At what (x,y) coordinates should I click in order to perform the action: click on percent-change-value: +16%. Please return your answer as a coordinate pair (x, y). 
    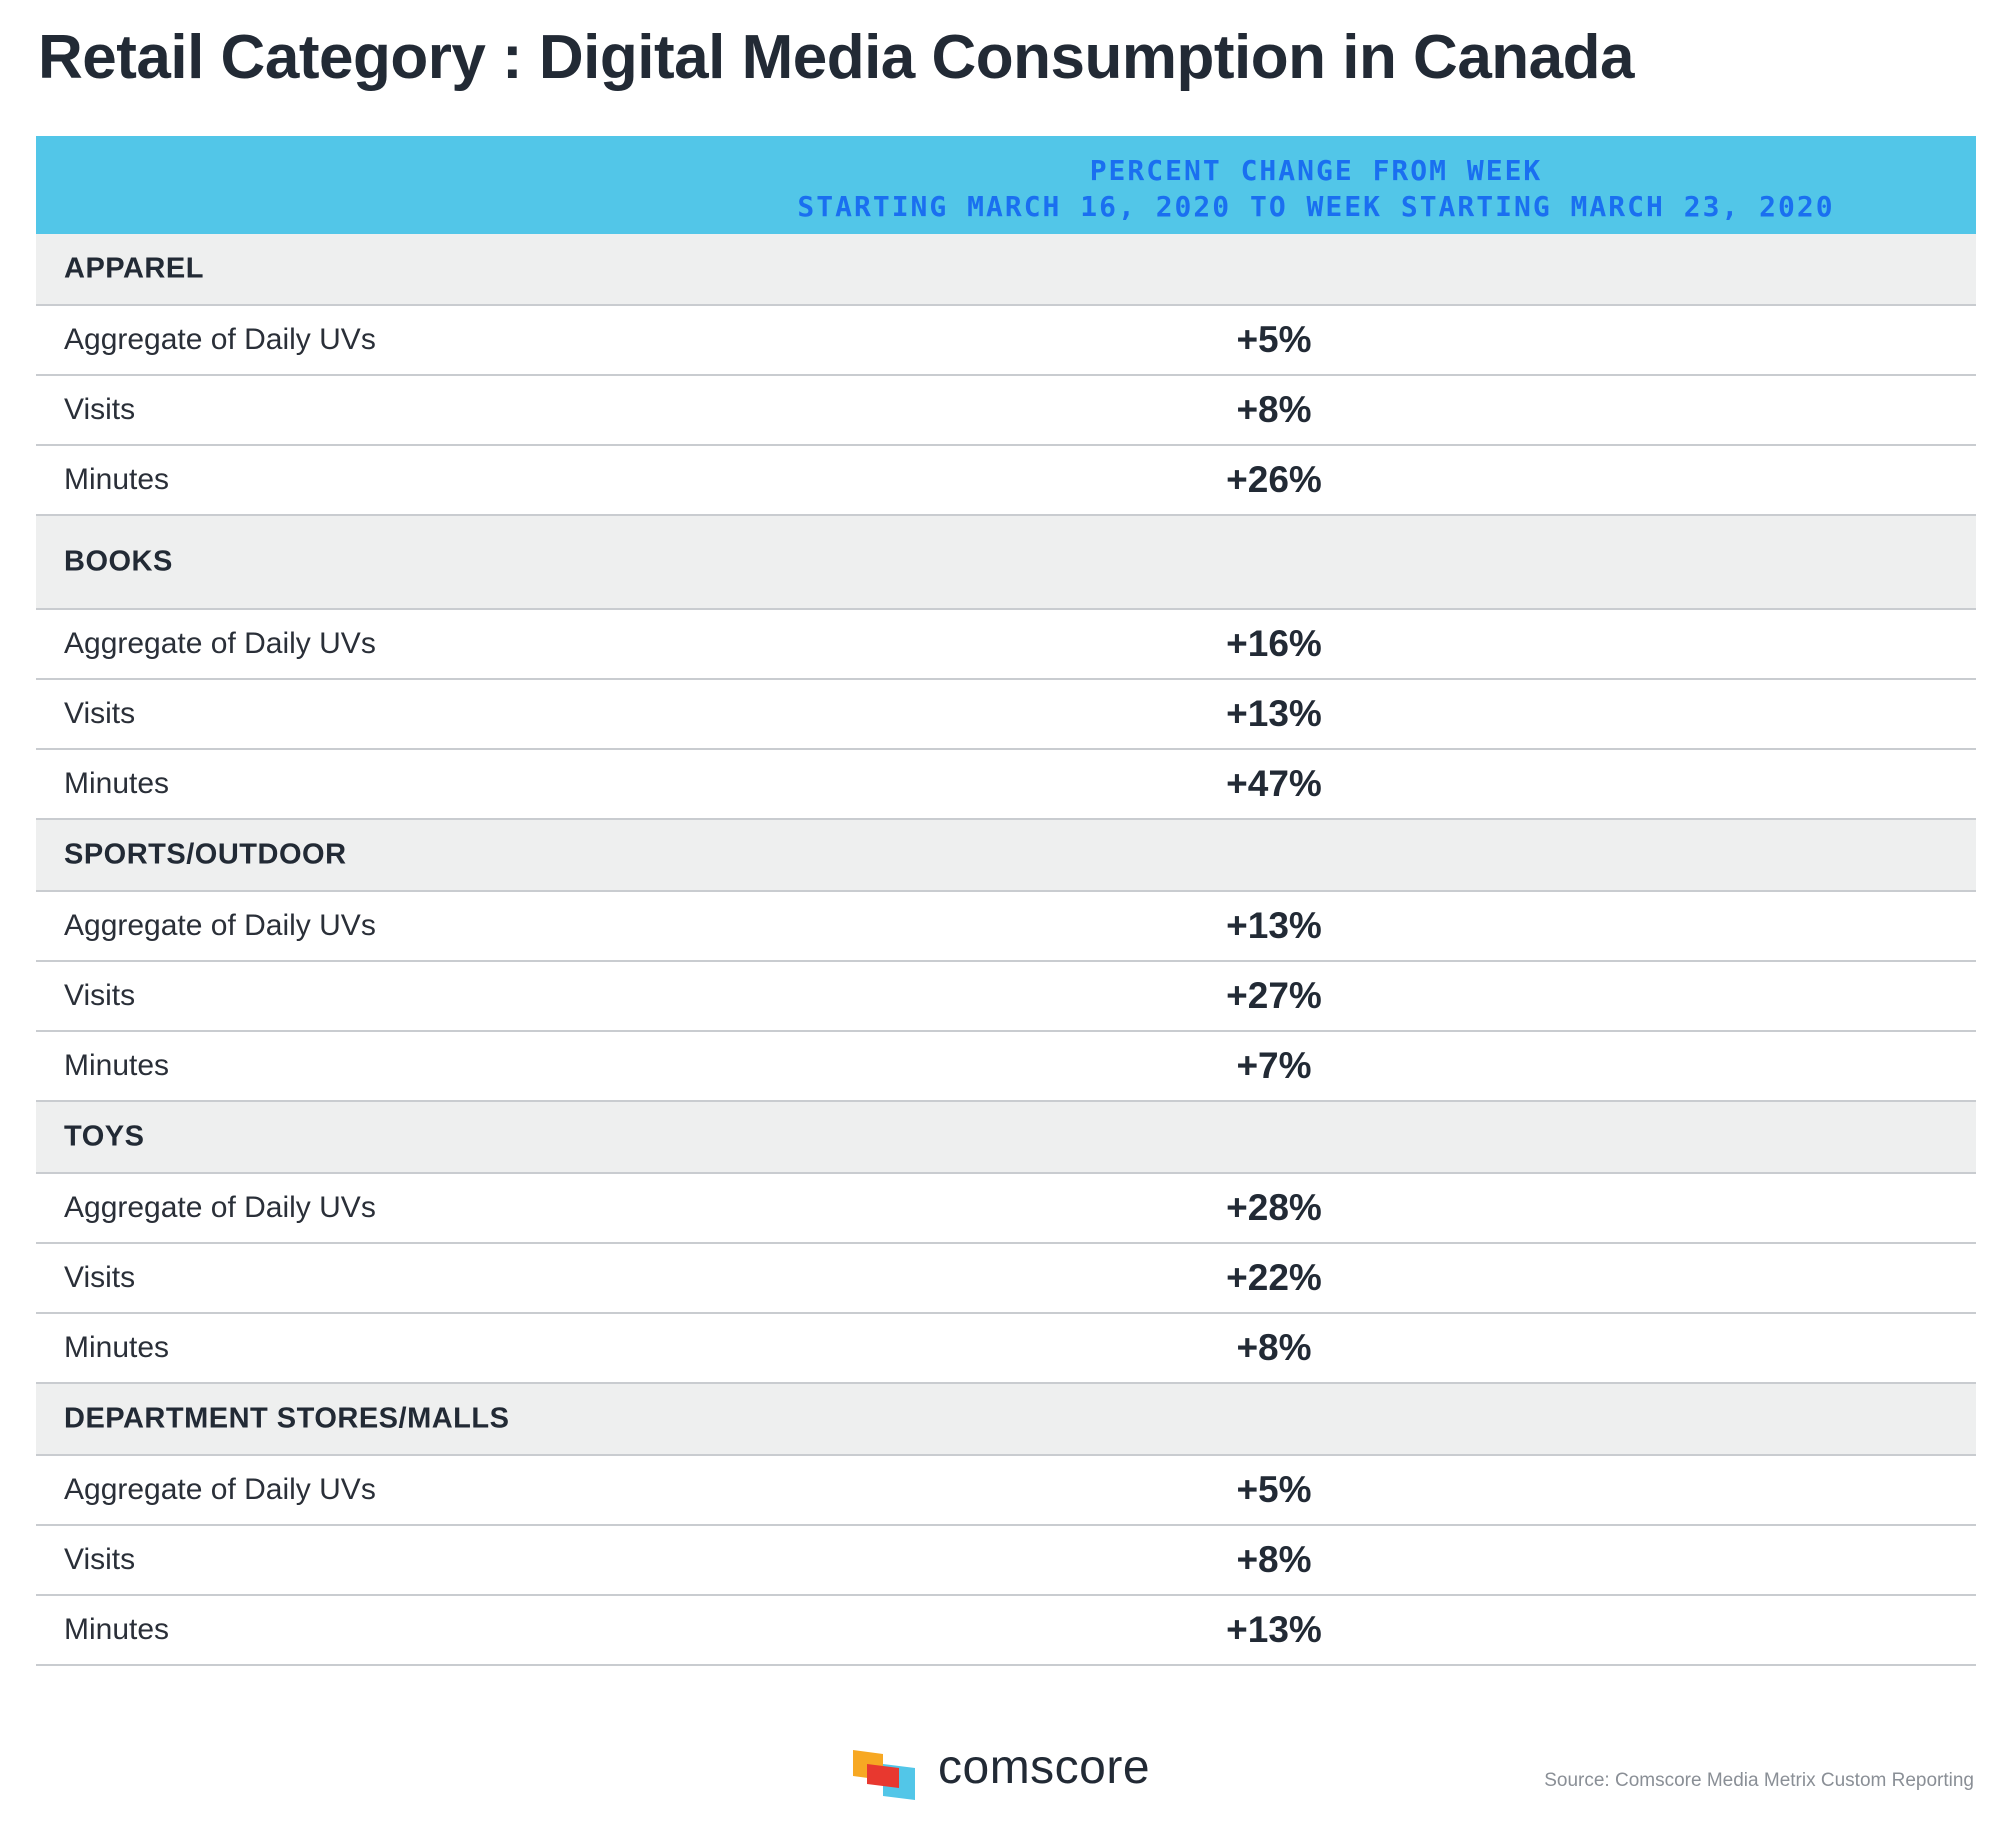
    Looking at the image, I should click on (1274, 643).